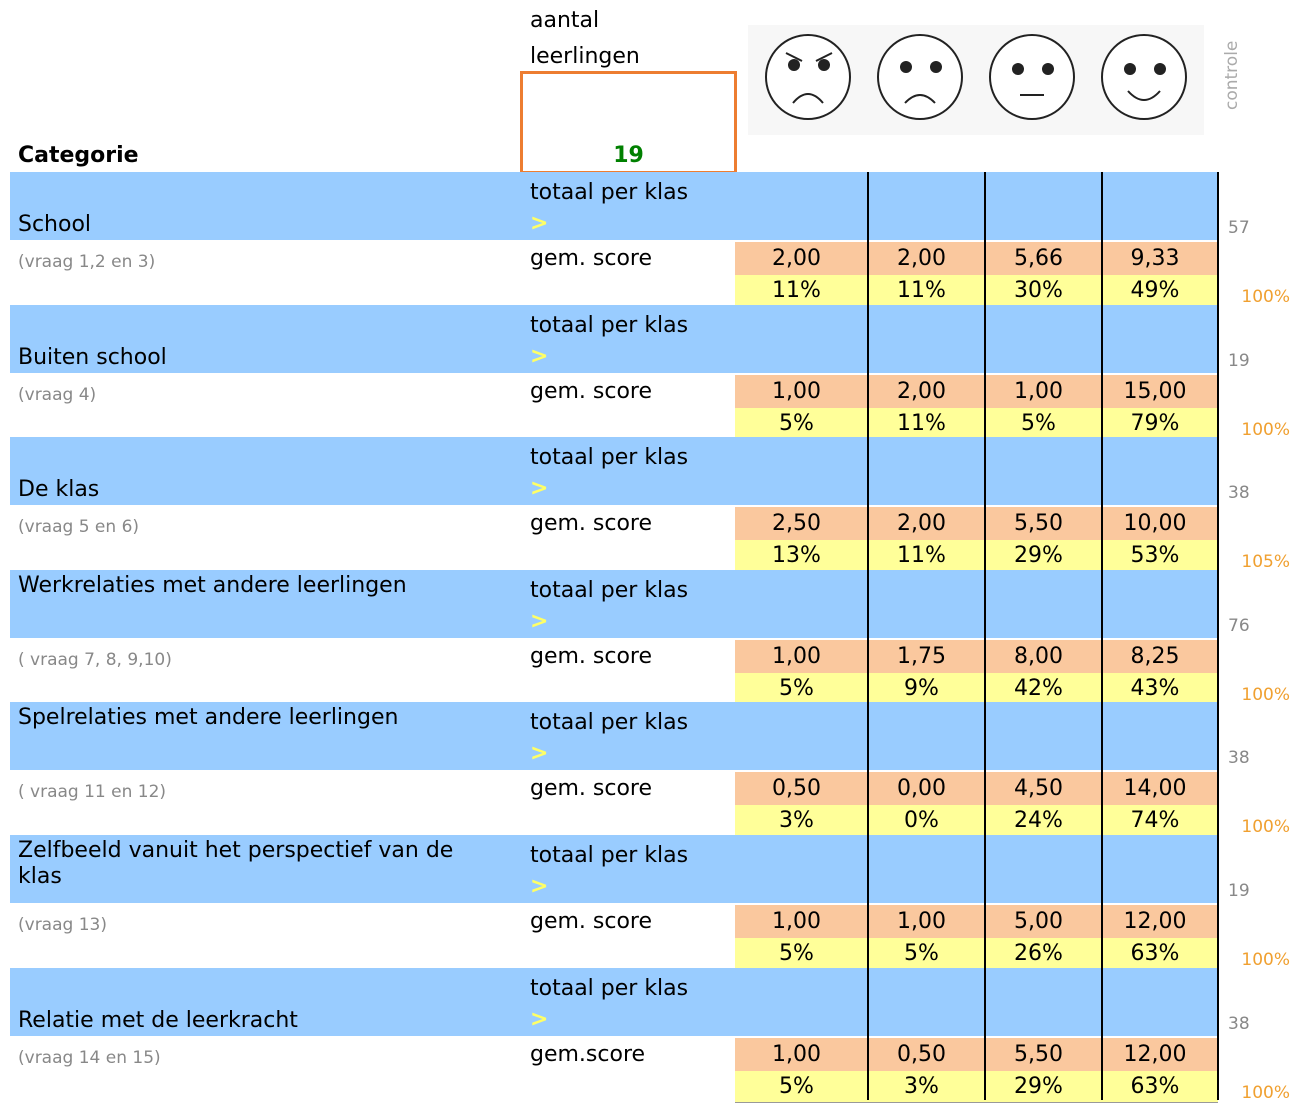  What do you see at coordinates (59, 490) in the screenshot?
I see `category-name: De klas` at bounding box center [59, 490].